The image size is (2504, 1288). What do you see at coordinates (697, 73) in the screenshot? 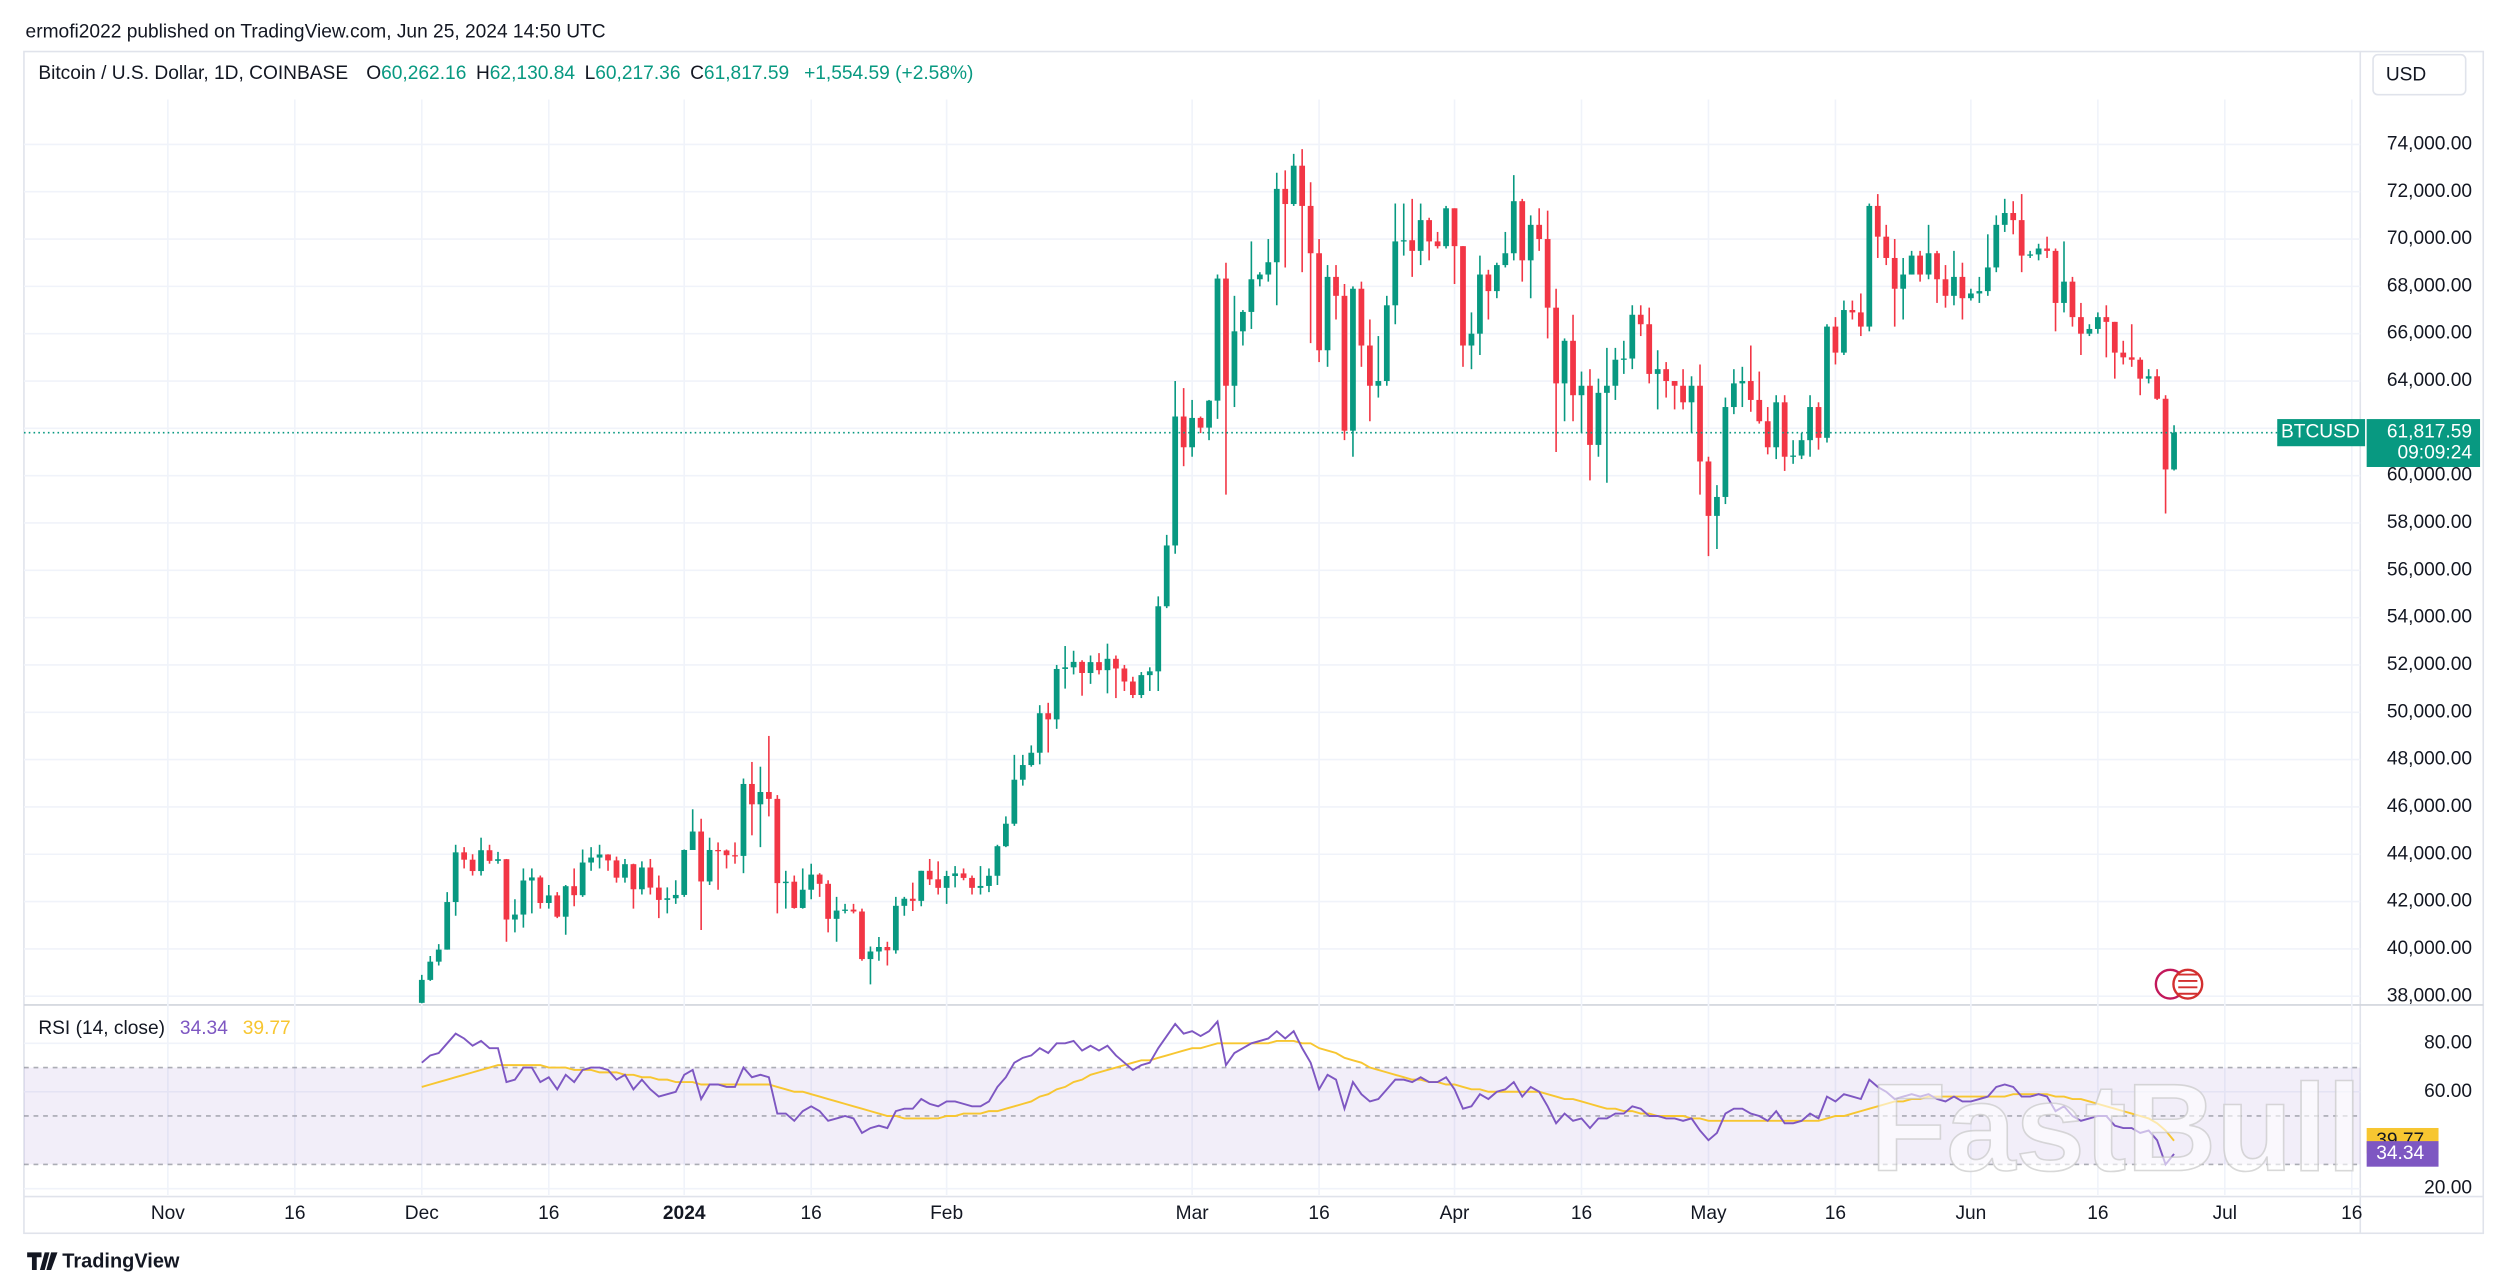
I see `legend-key: C` at bounding box center [697, 73].